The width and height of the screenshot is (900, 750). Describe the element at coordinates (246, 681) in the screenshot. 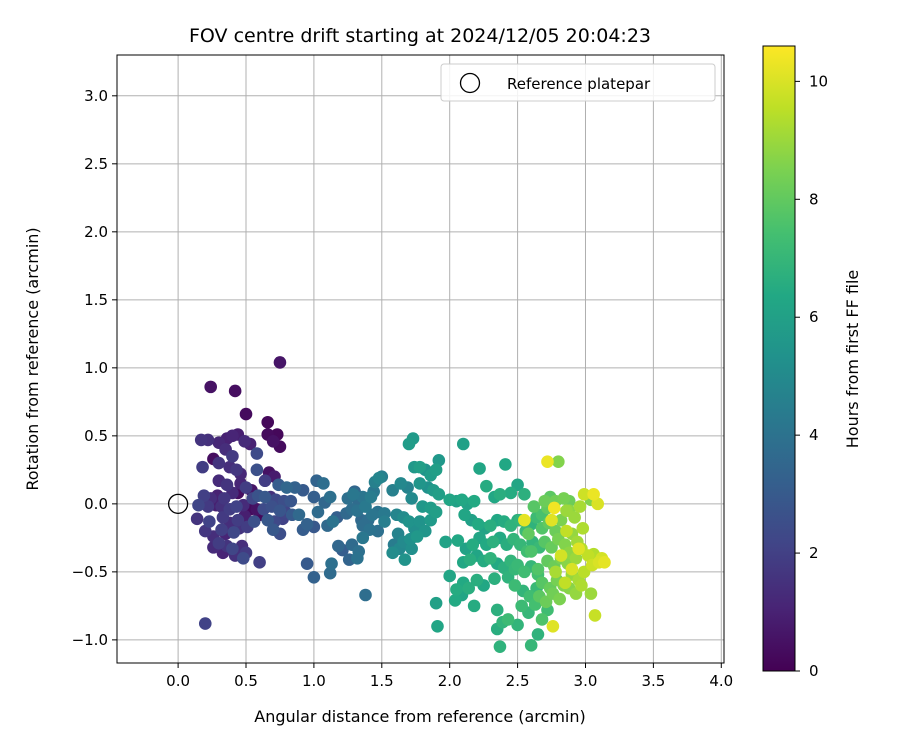

I see `x-tick-label: 0.5` at that location.